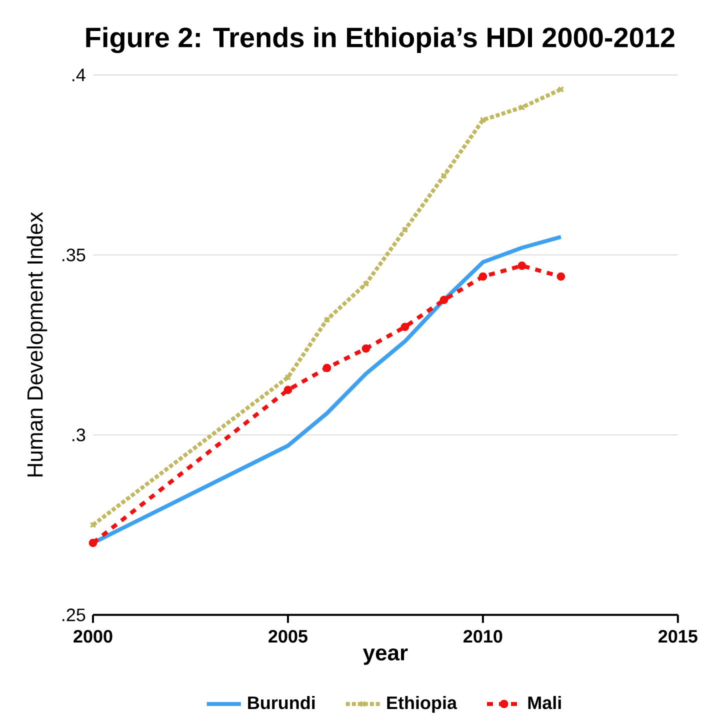 The height and width of the screenshot is (720, 705). Describe the element at coordinates (79, 435) in the screenshot. I see `y-tick-label: .3` at that location.